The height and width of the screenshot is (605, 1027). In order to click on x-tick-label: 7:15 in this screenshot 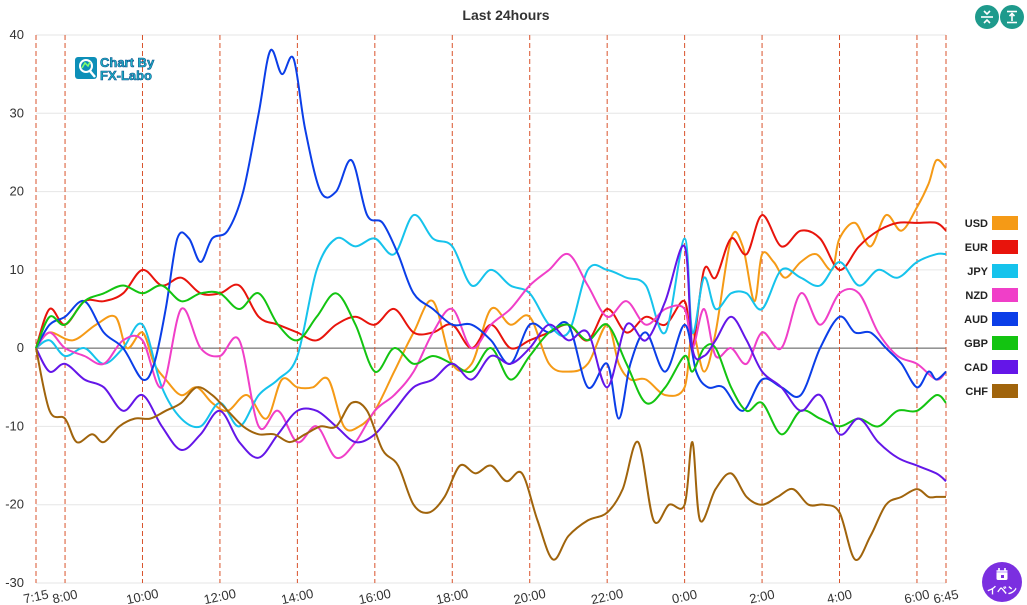, I will do `click(36, 596)`.